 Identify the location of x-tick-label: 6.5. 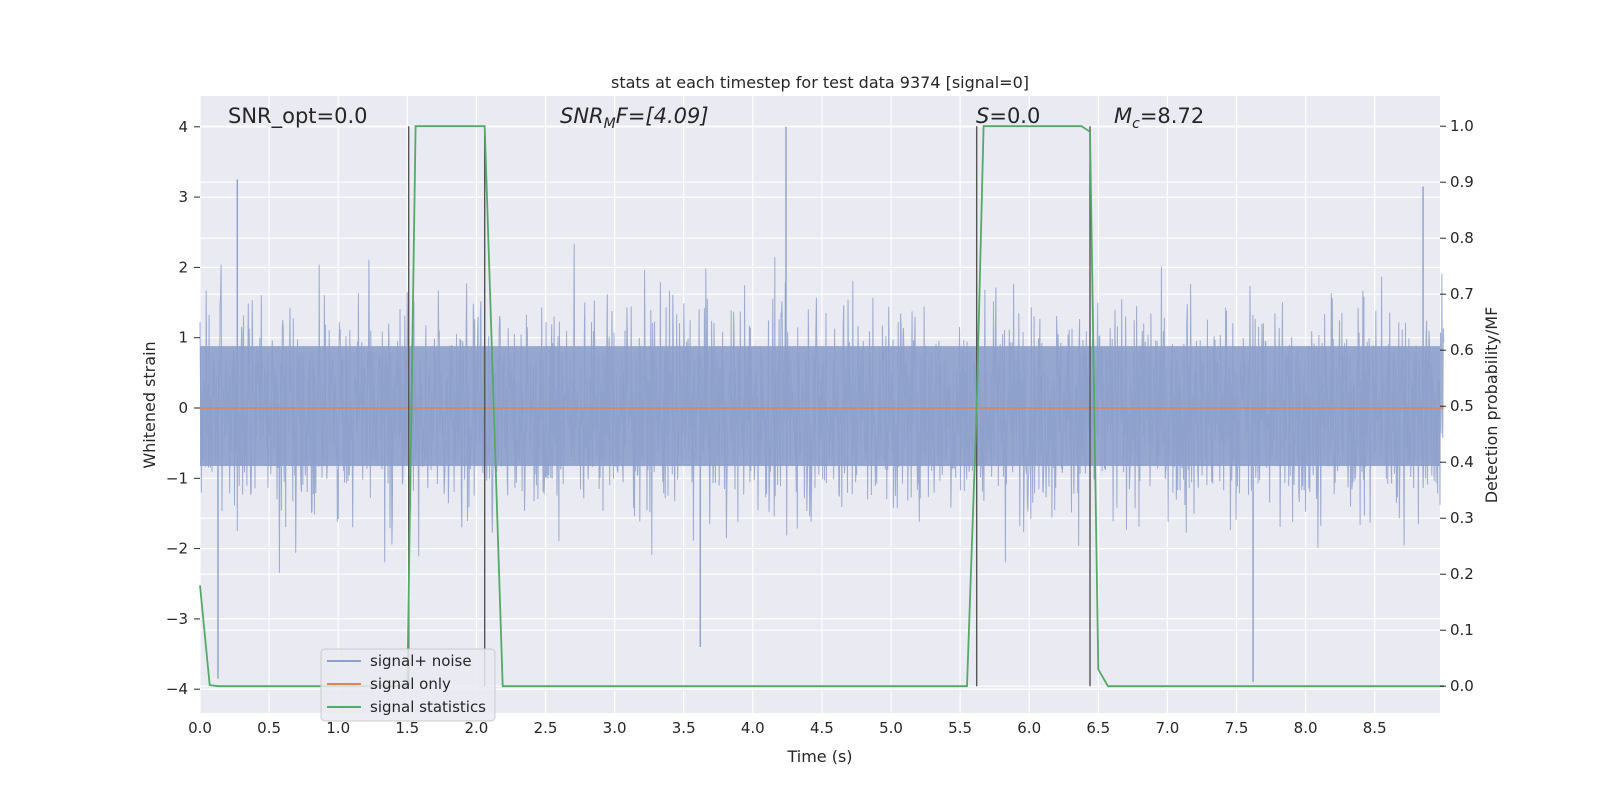
(1098, 728).